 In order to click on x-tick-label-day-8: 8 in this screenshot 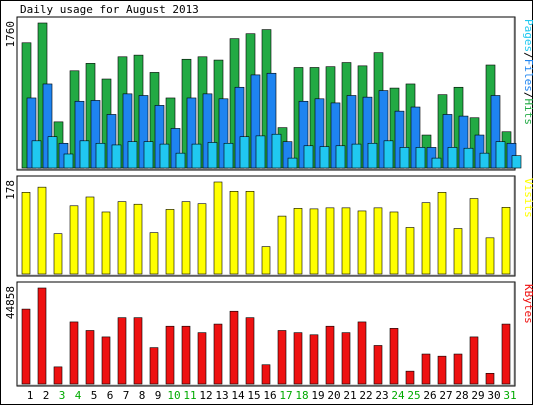, I will do `click(142, 395)`.